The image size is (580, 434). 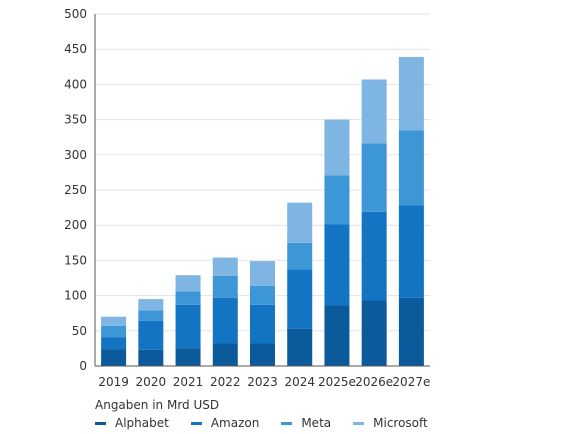 What do you see at coordinates (411, 331) in the screenshot?
I see `bar-alphabet-2027e` at bounding box center [411, 331].